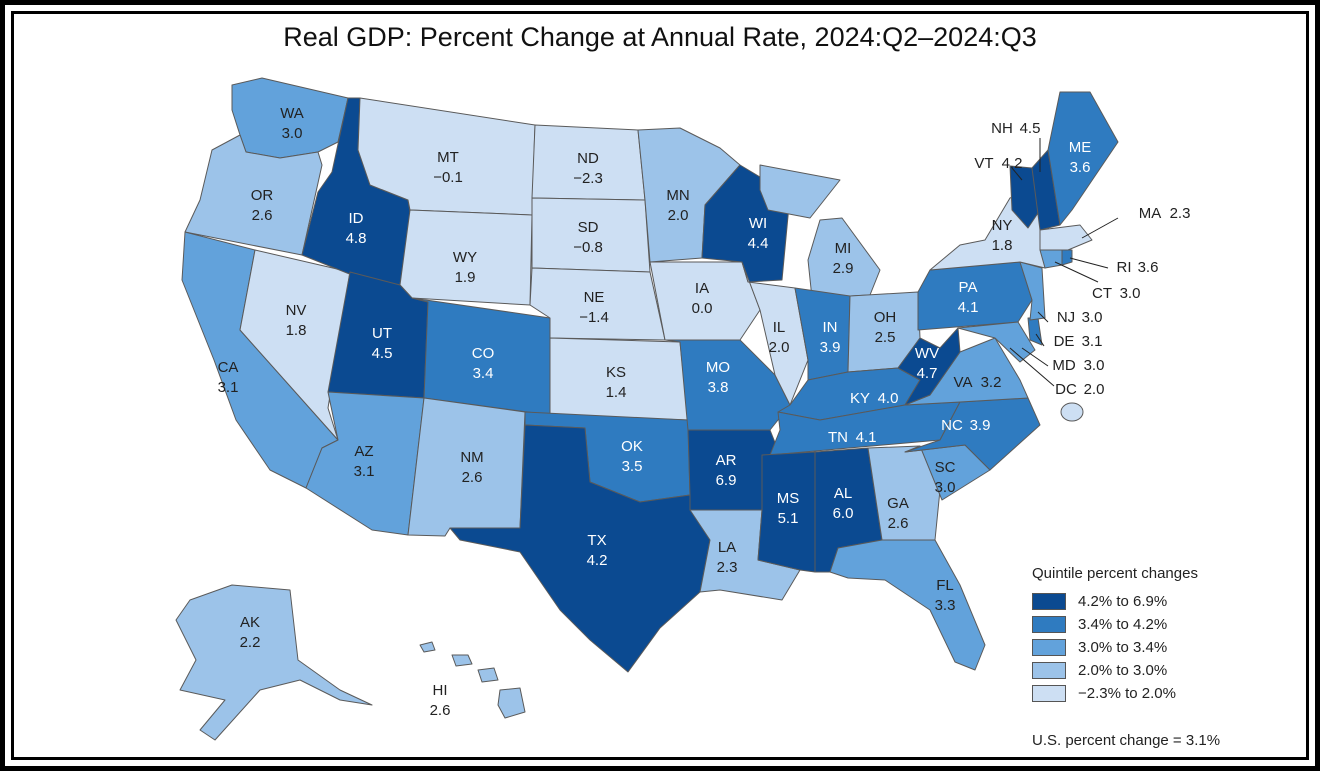 This screenshot has height=771, width=1320. Describe the element at coordinates (632, 456) in the screenshot. I see `label-OK: OK 3.5` at that location.